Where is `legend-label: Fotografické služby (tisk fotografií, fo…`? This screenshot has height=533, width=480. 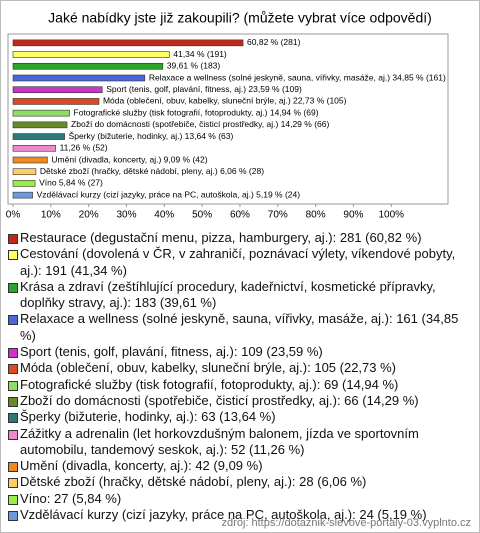
legend-label: Fotografické služby (tisk fotografií, fo… is located at coordinates (209, 384).